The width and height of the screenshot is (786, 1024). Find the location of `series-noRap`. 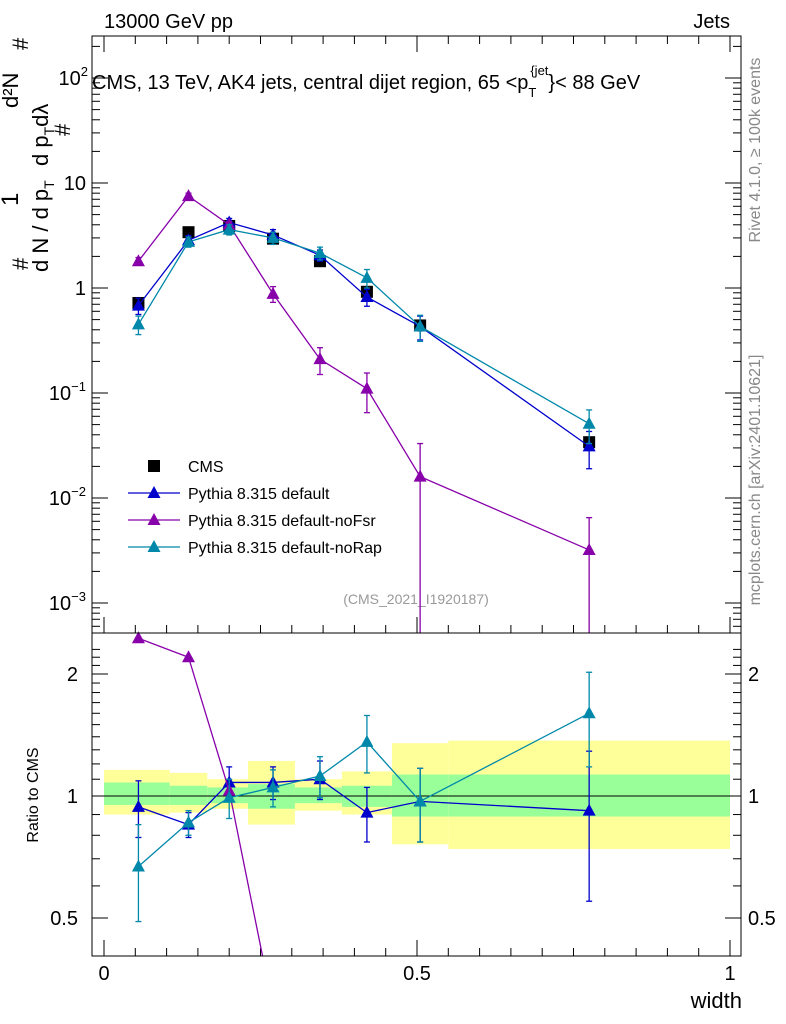

series-noRap is located at coordinates (363, 333).